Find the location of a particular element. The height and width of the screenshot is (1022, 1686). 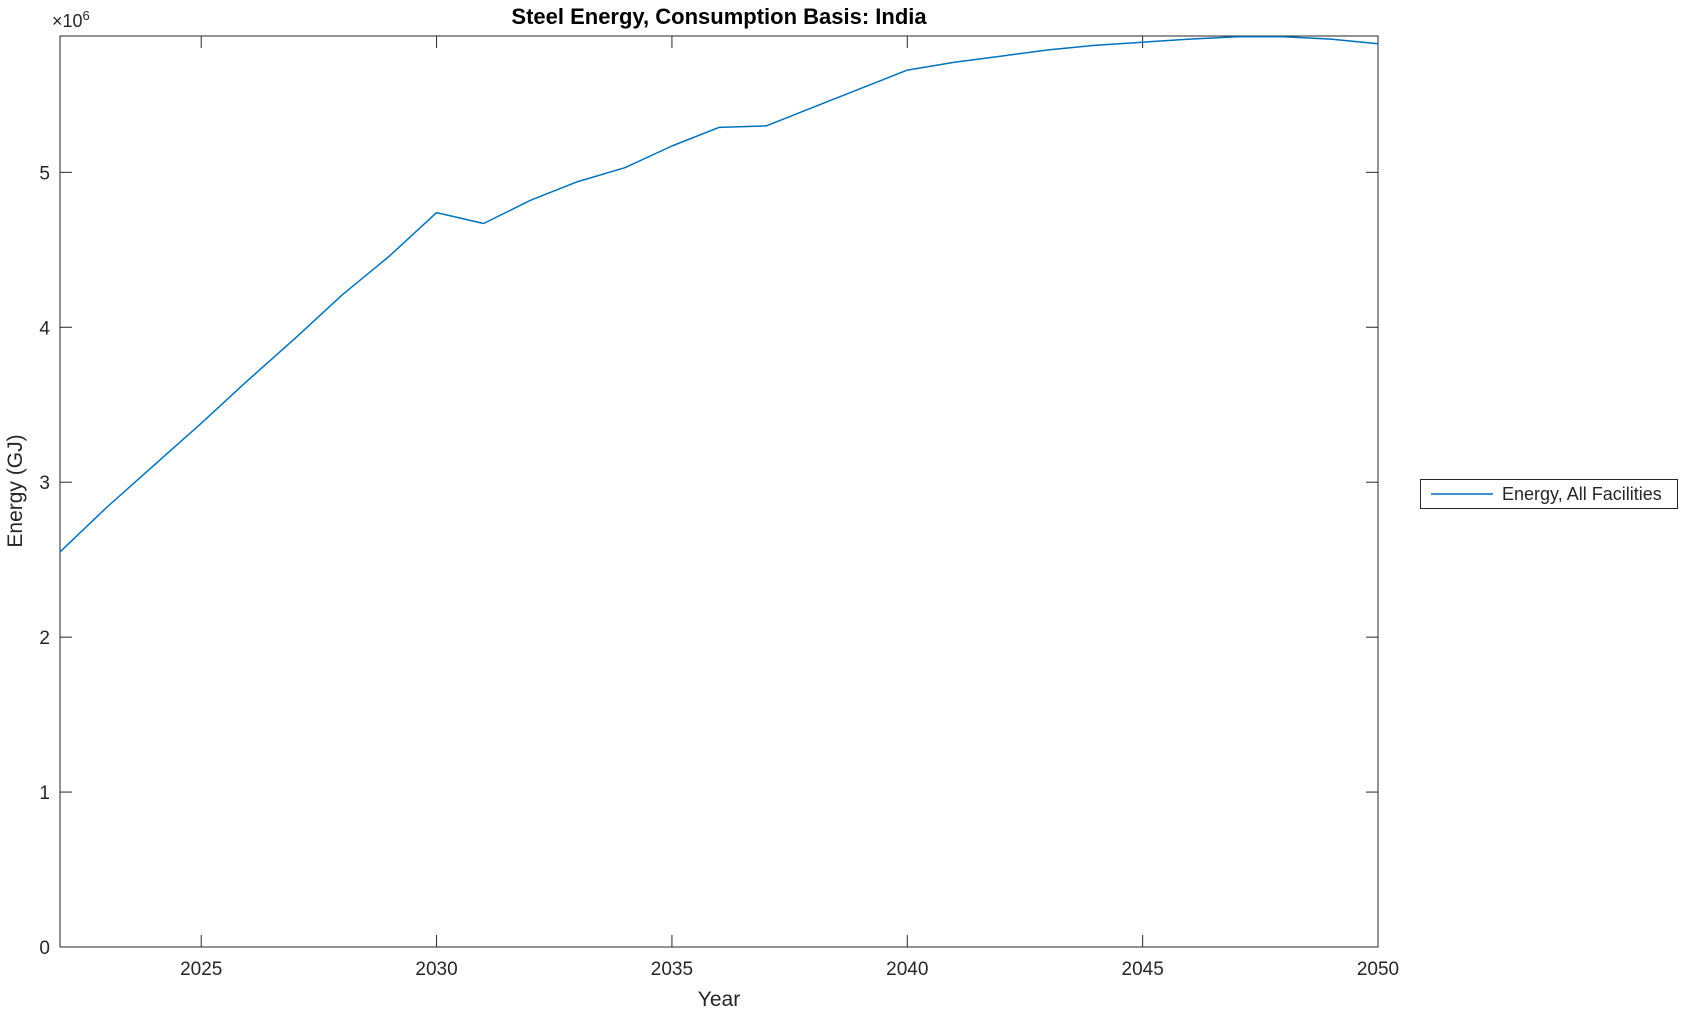

x-tick-label: 2030 is located at coordinates (436, 969).